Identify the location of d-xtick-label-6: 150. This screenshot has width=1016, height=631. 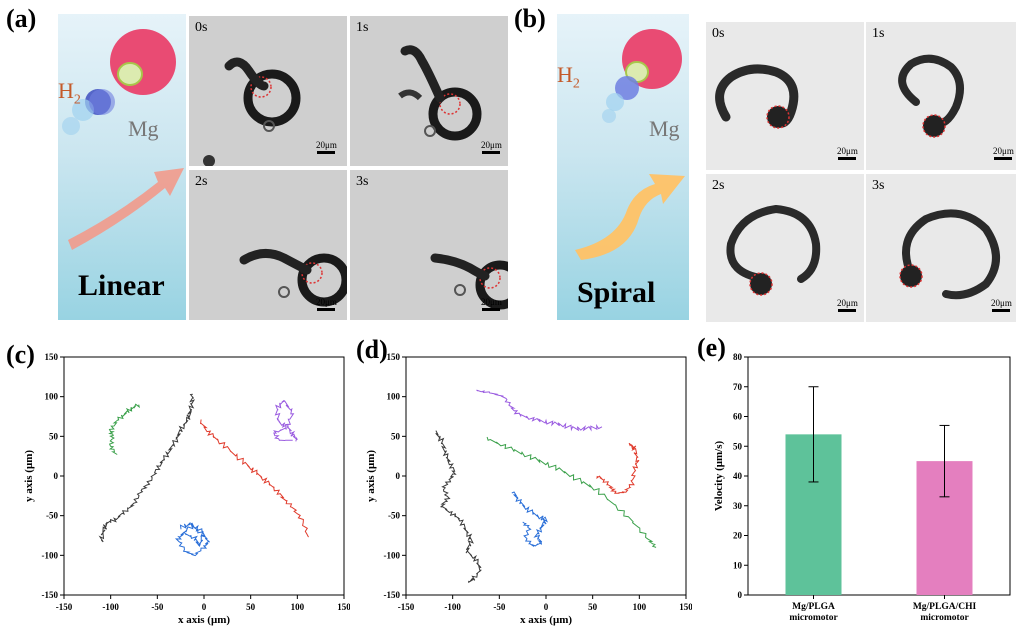
(685, 607).